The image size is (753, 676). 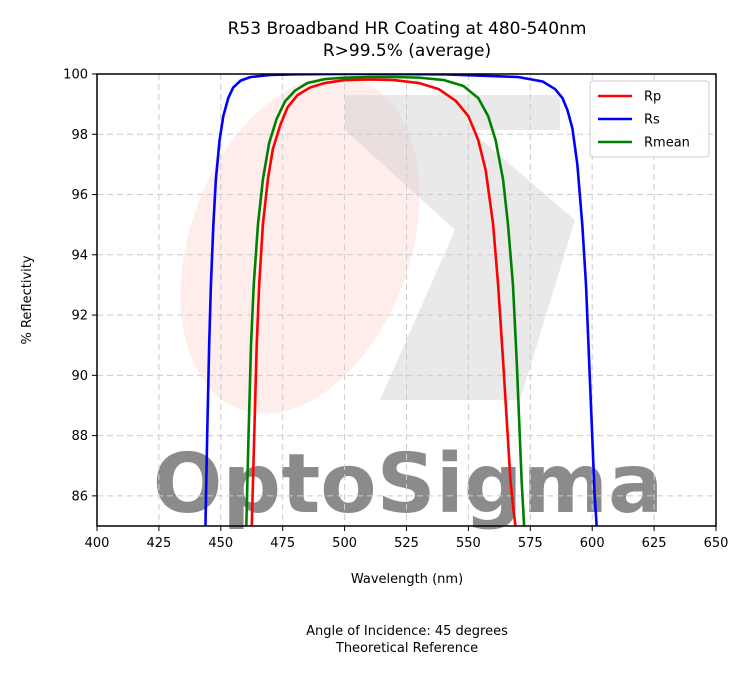 I want to click on x-tick-label: 625, so click(x=654, y=543).